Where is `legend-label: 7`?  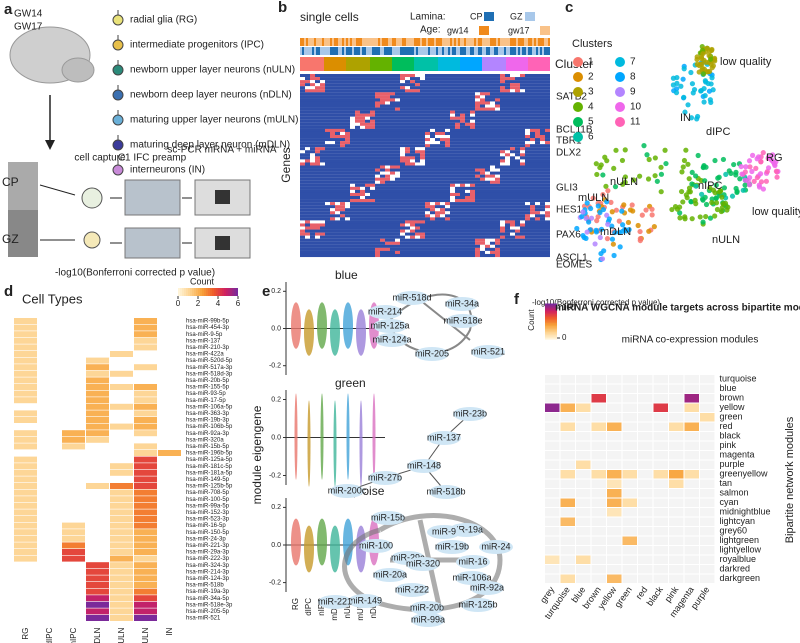 legend-label: 7 is located at coordinates (633, 62).